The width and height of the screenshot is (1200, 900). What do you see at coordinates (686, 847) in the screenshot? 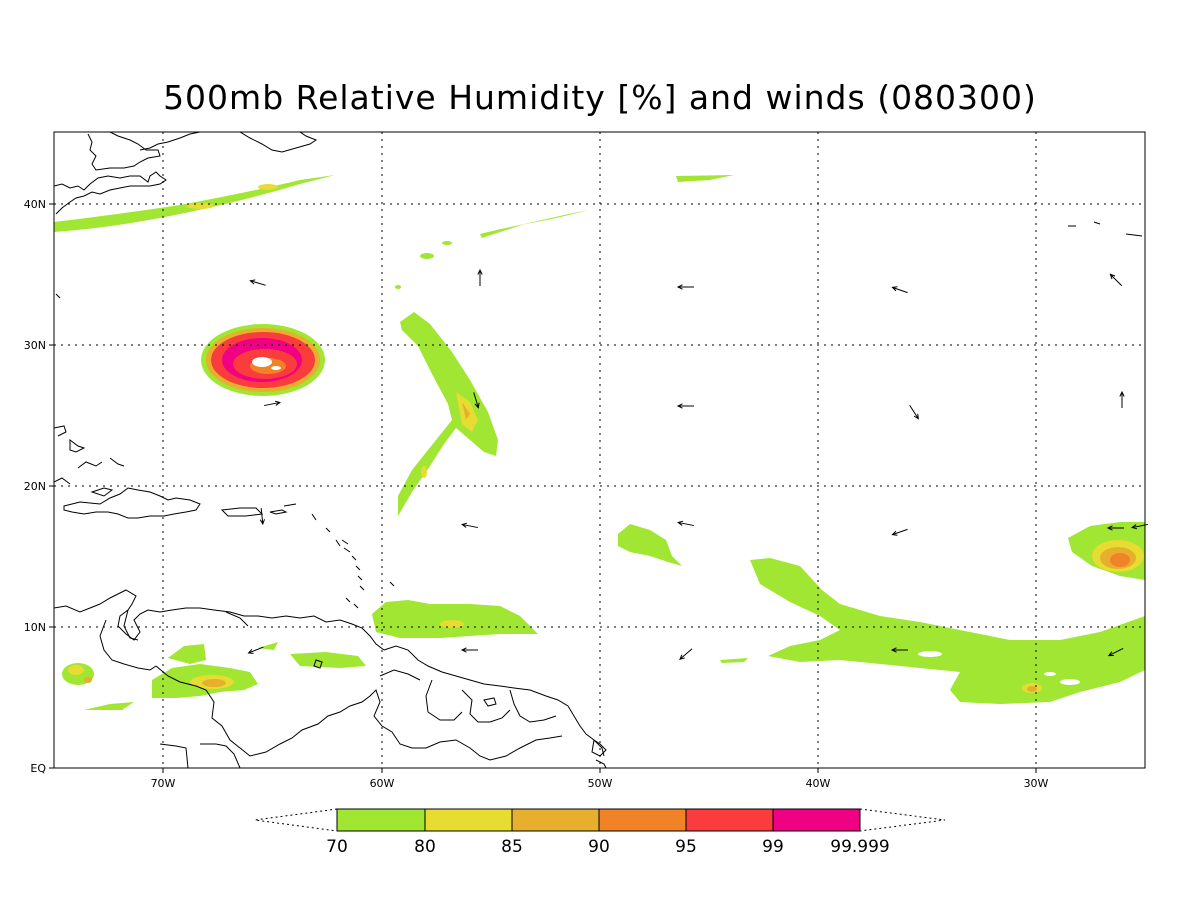
I see `colorbar-label: 95` at bounding box center [686, 847].